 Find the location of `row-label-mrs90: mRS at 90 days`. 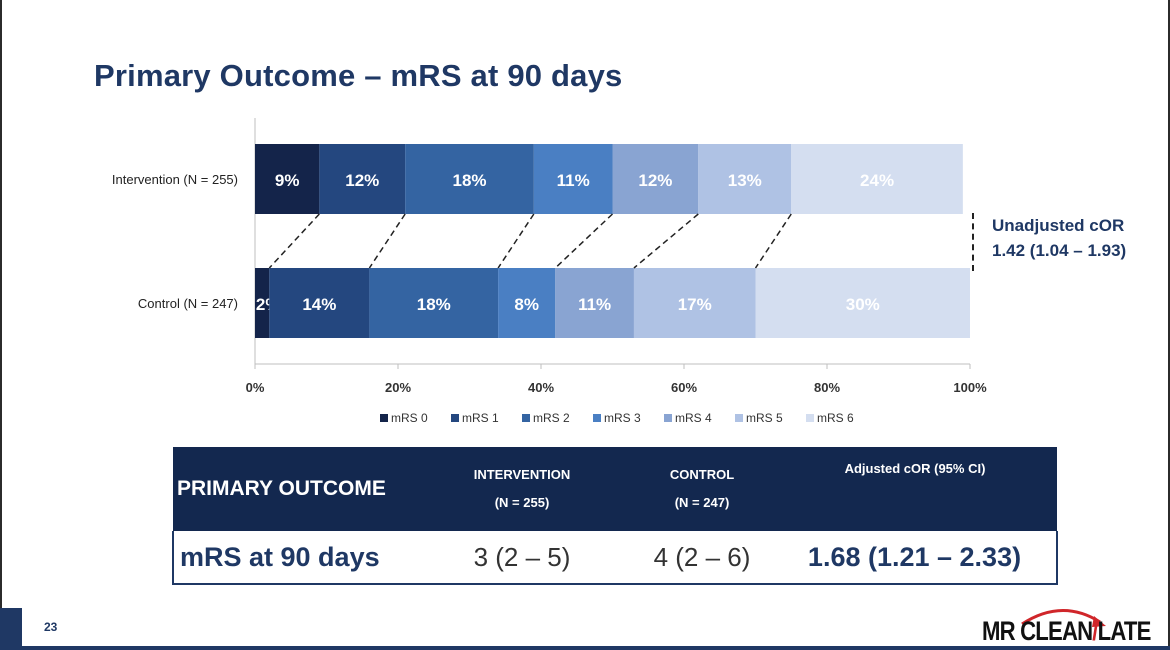

row-label-mrs90: mRS at 90 days is located at coordinates (292, 558).